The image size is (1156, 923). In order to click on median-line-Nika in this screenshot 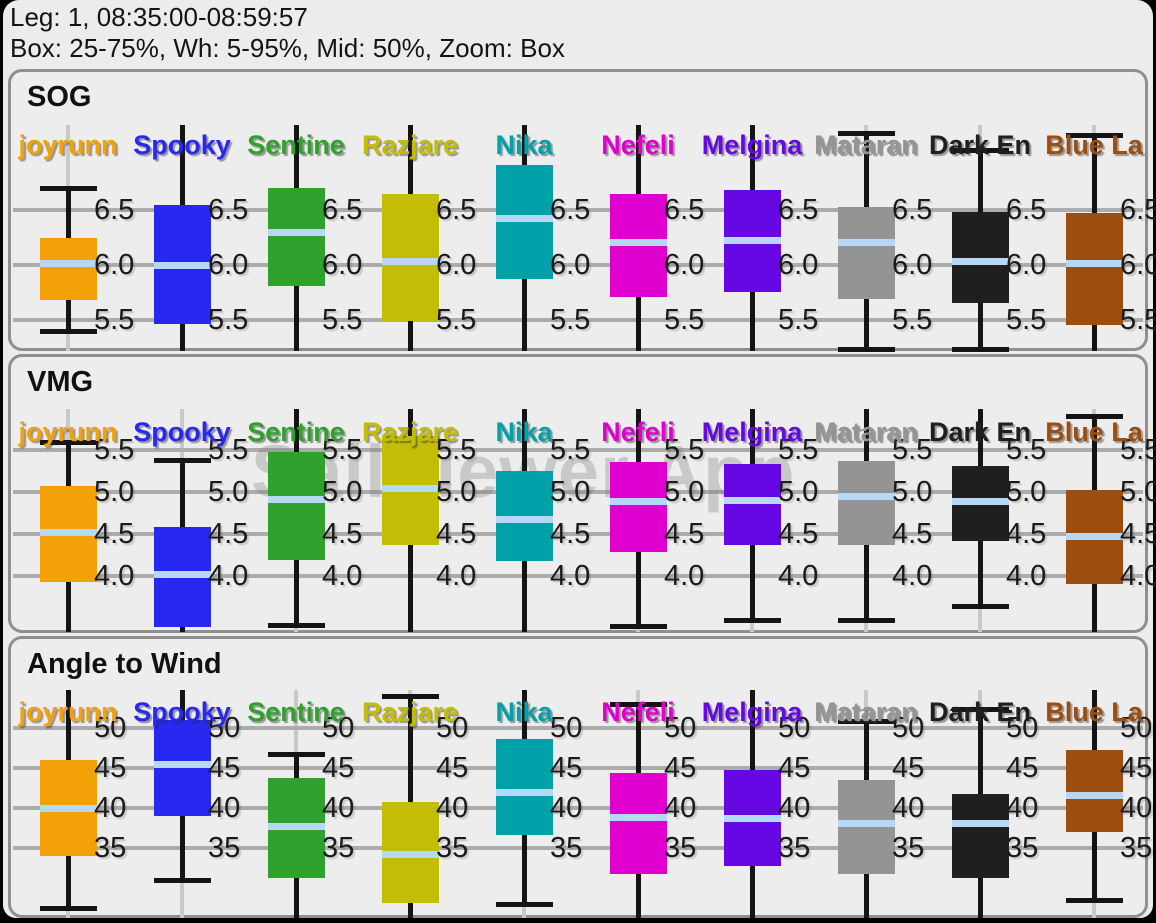, I will do `click(524, 218)`.